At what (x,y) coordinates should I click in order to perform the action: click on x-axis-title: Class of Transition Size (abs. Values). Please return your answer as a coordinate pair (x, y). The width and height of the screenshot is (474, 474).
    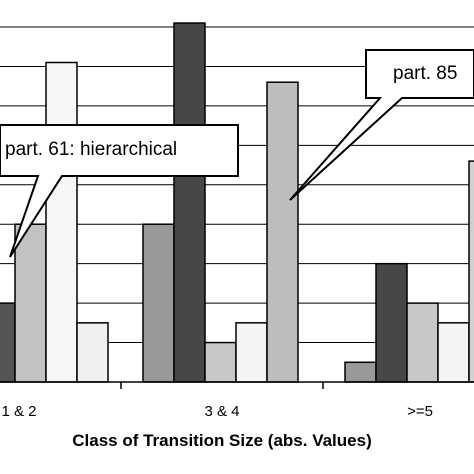
    Looking at the image, I should click on (221, 440).